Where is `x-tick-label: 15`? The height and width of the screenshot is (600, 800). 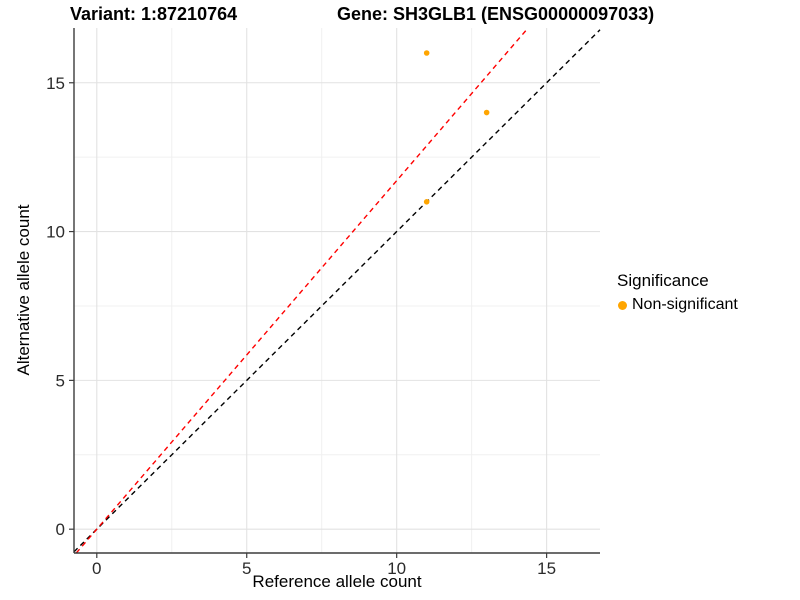 x-tick-label: 15 is located at coordinates (546, 568).